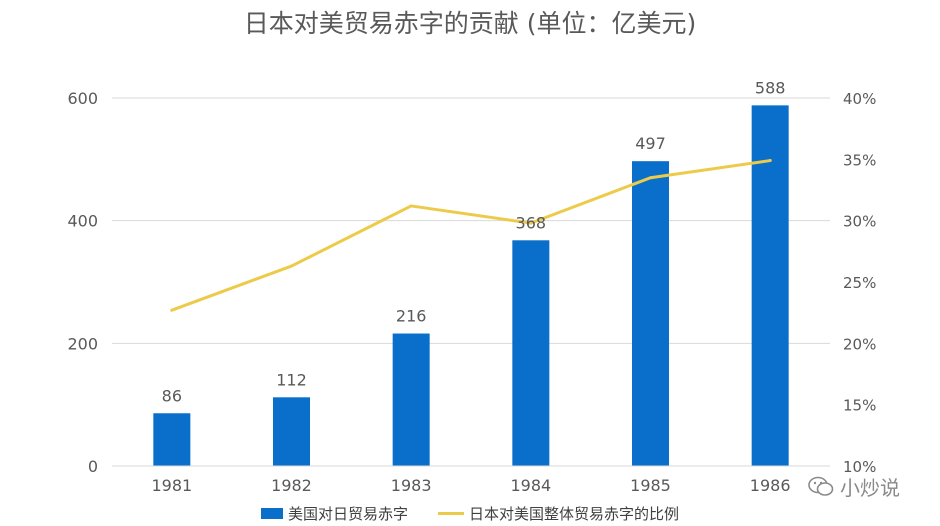 This screenshot has width=940, height=526. What do you see at coordinates (859, 160) in the screenshot?
I see `right-tick-label: 35%` at bounding box center [859, 160].